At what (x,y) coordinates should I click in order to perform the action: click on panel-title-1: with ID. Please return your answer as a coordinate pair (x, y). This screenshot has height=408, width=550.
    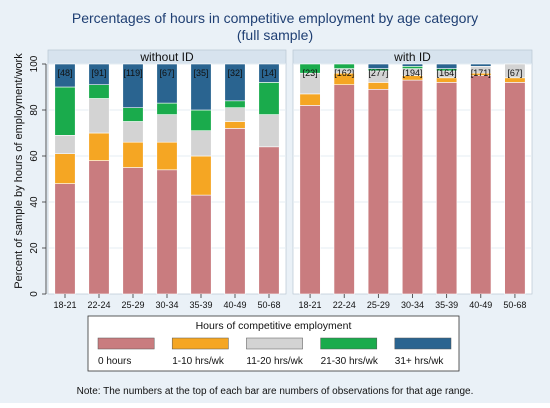
    Looking at the image, I should click on (412, 57).